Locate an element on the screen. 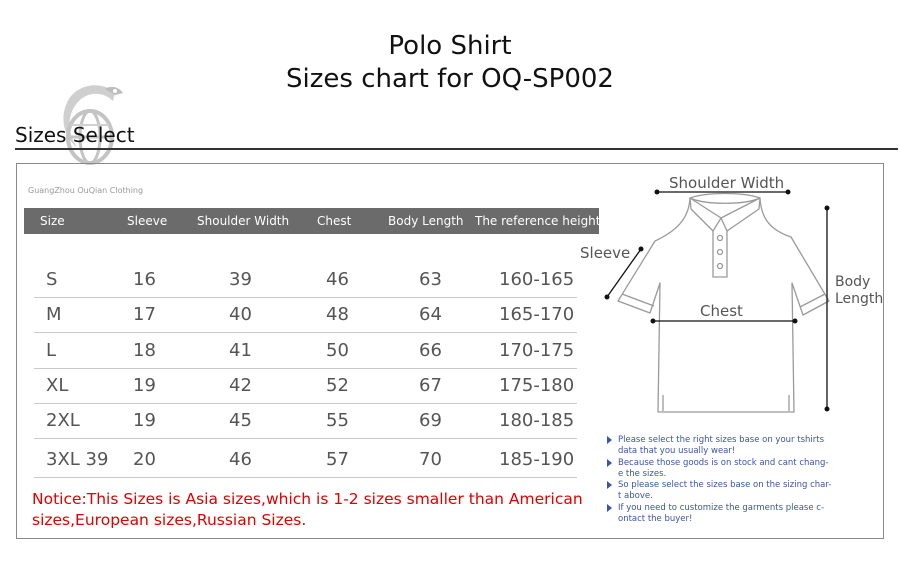  cell-shoulder-width: 42 is located at coordinates (240, 385).